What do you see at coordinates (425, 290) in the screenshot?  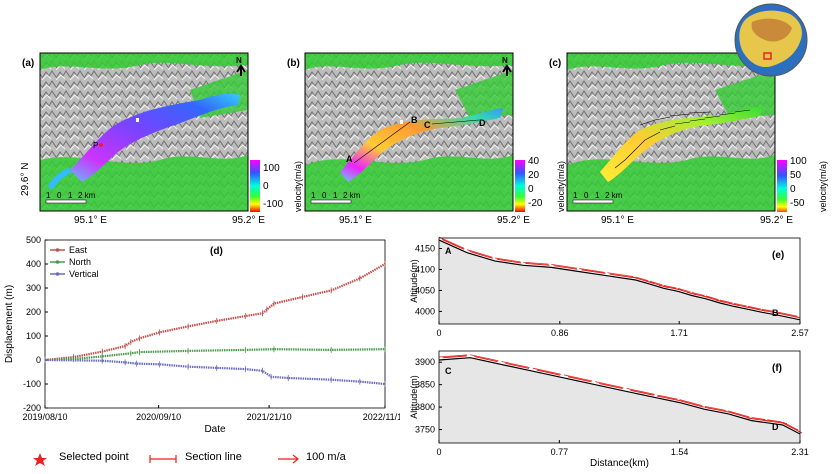 I see `y-tick-label: 4050` at bounding box center [425, 290].